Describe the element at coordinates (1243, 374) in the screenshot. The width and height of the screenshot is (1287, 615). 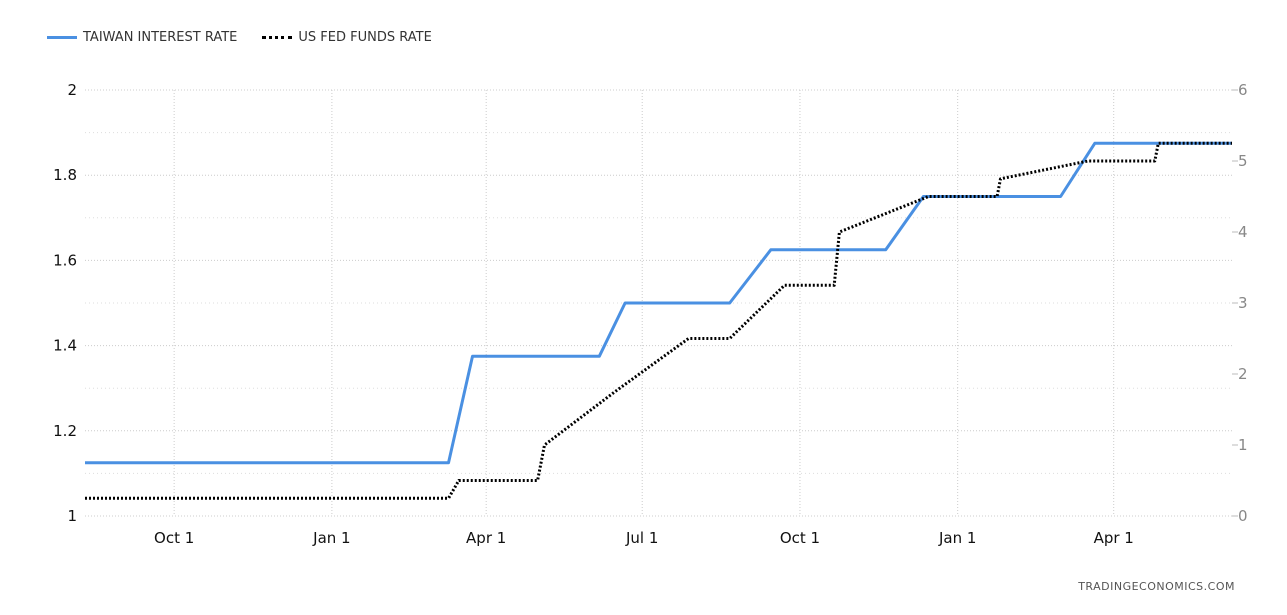
I see `y-right-tick-label: 2` at that location.